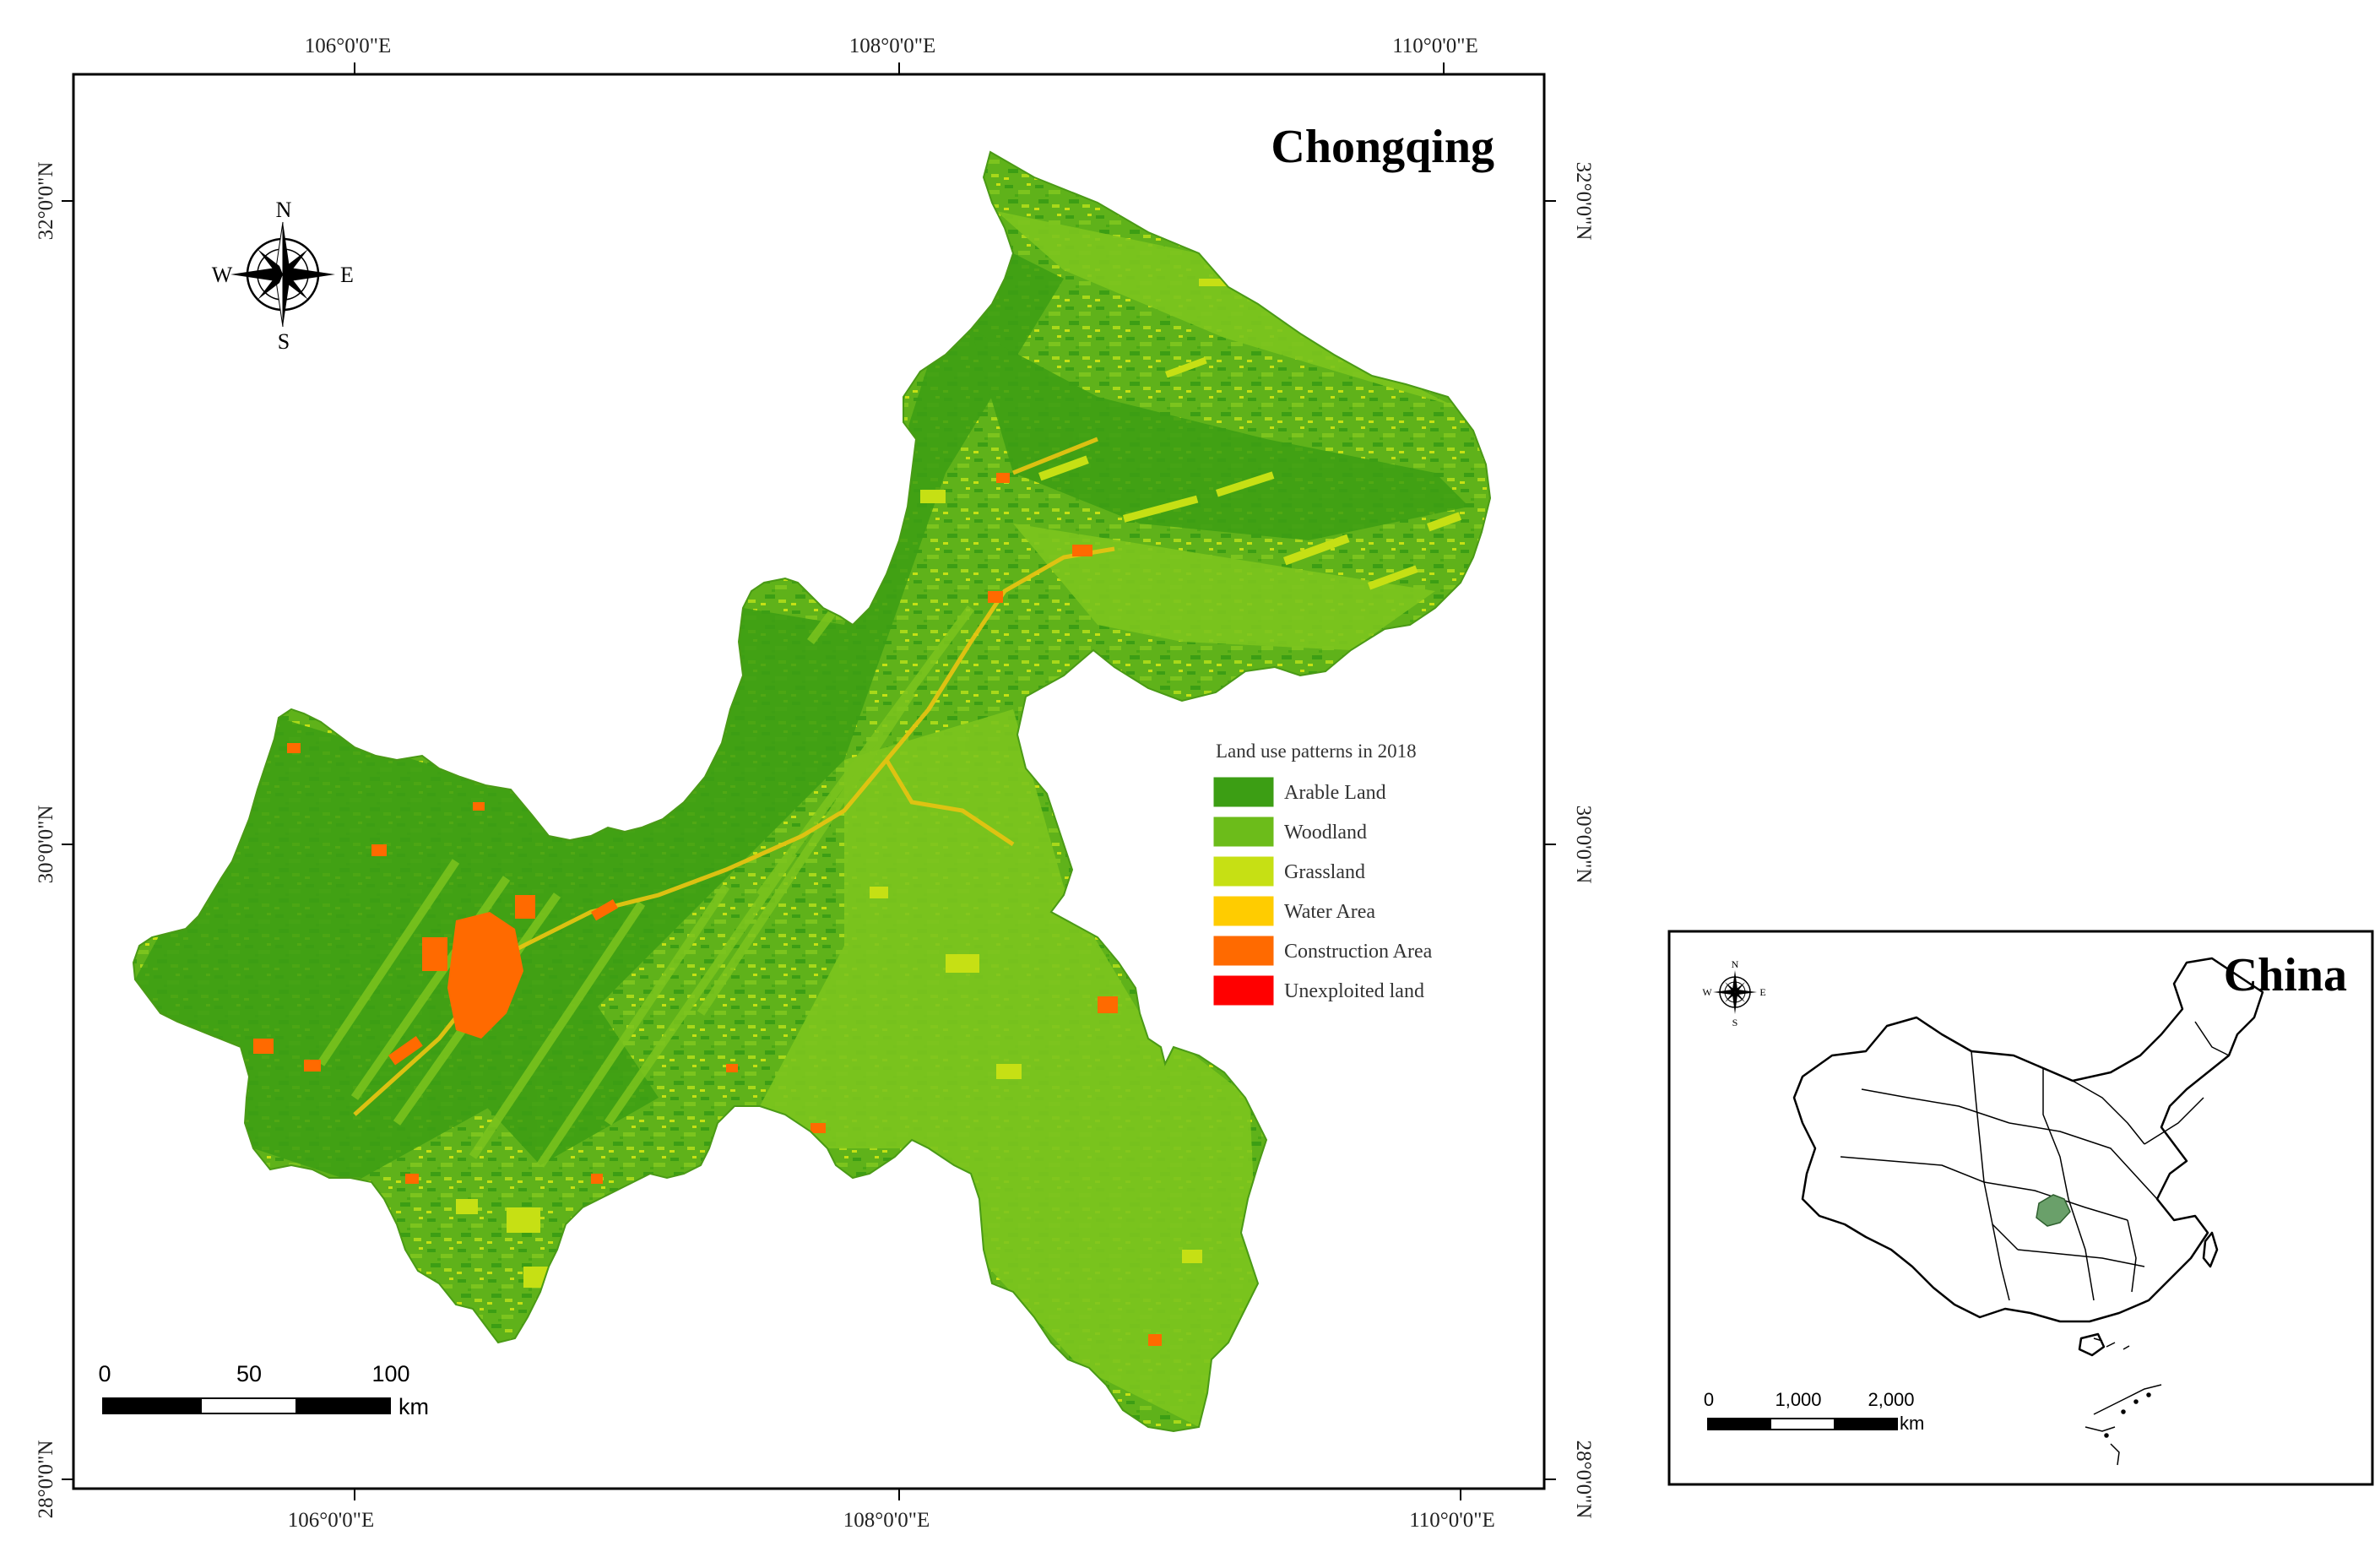 The width and height of the screenshot is (2380, 1568). Describe the element at coordinates (46, 845) in the screenshot. I see `lat-label-left-30: 30°0'0"N` at that location.